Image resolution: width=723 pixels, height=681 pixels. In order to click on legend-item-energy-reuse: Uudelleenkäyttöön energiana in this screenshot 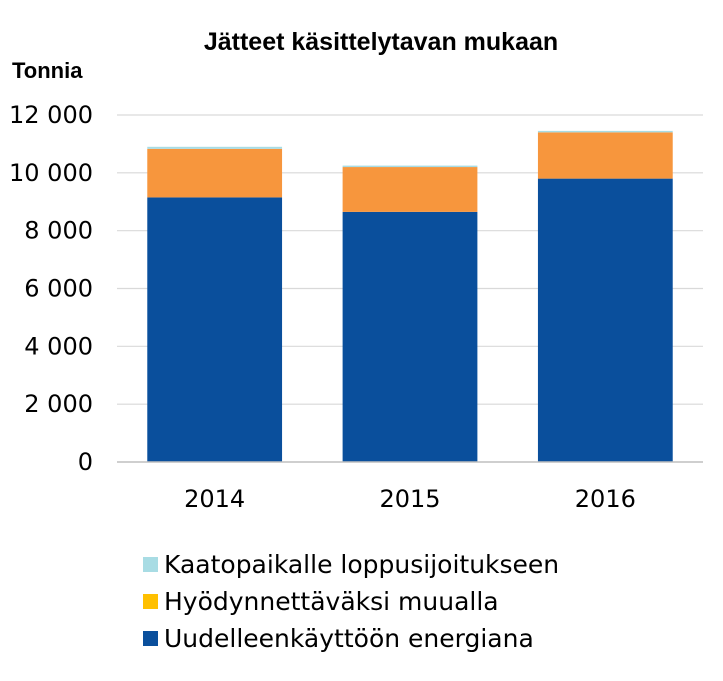, I will do `click(351, 638)`.